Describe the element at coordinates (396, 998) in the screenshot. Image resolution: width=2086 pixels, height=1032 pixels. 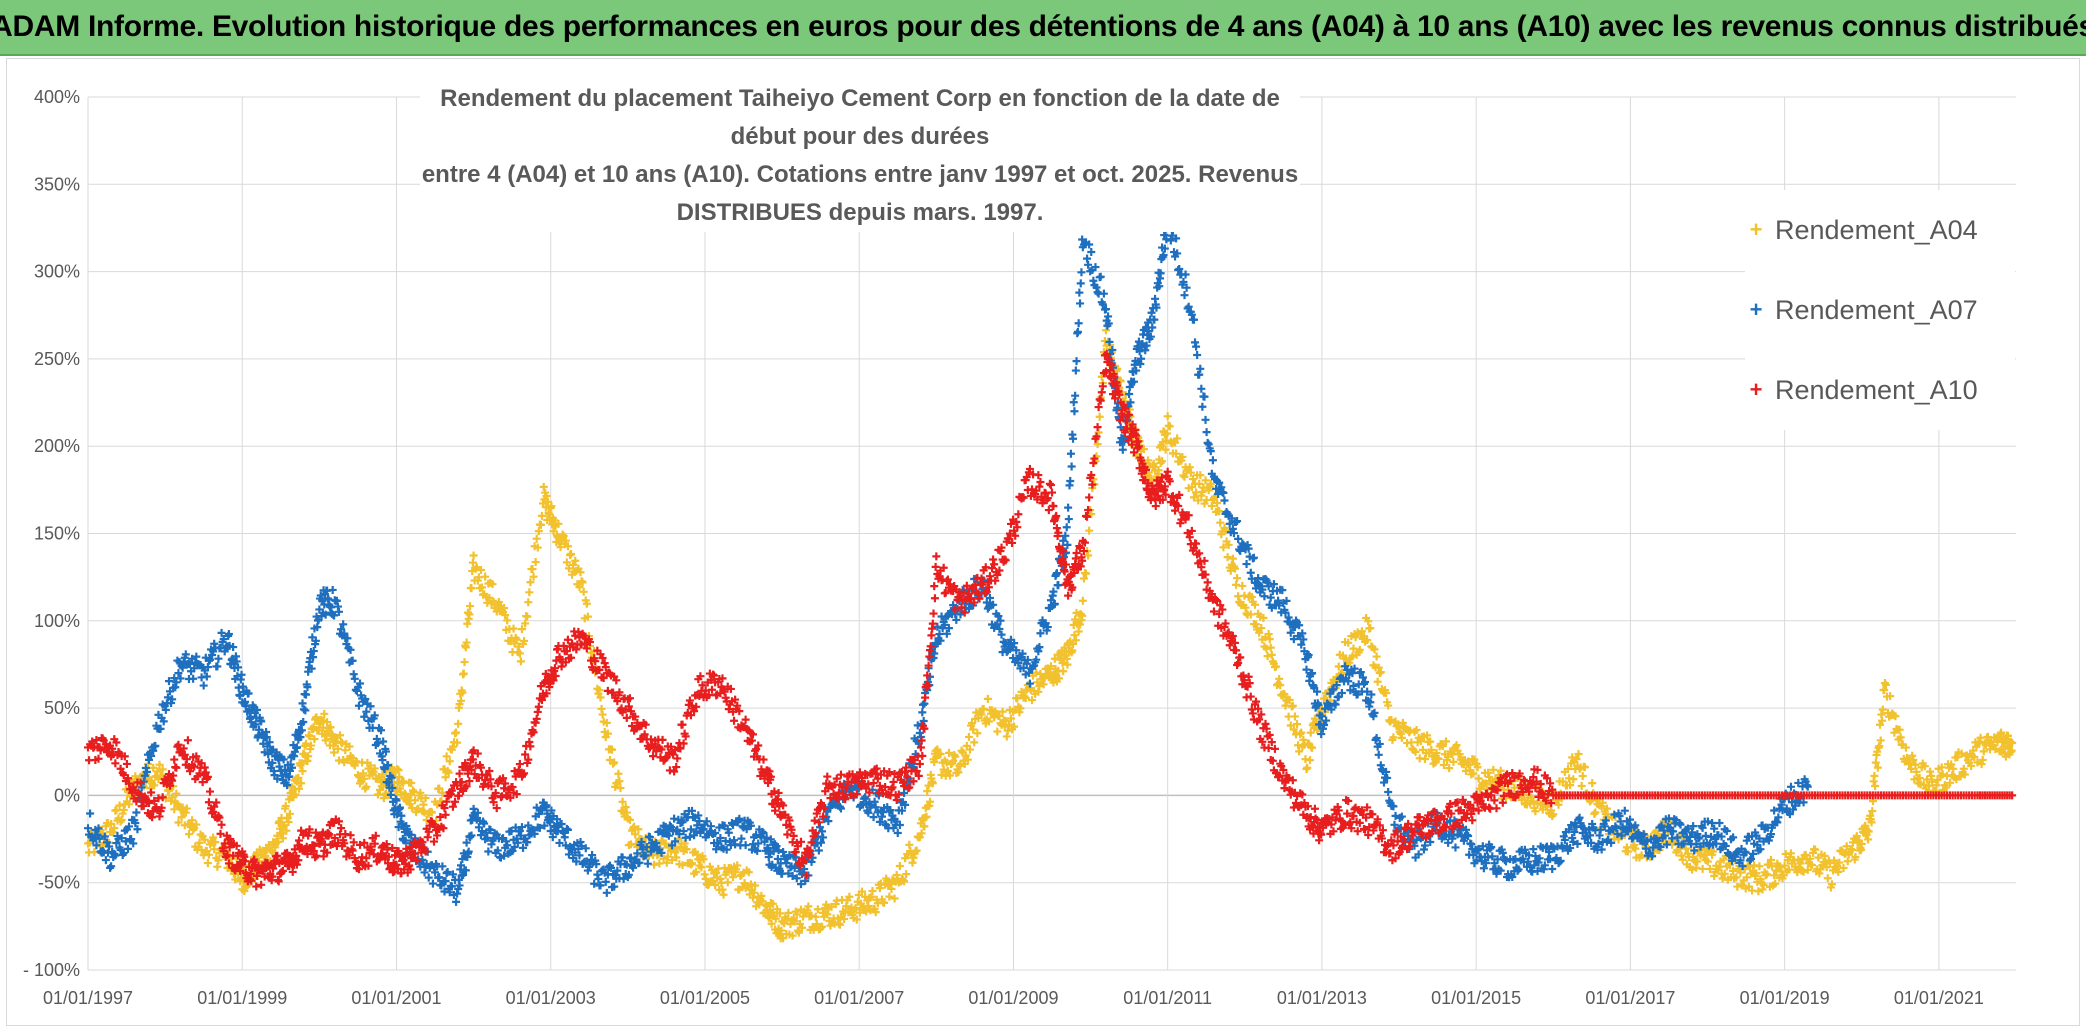
I see `x-tick-label: 01/01/2001` at that location.